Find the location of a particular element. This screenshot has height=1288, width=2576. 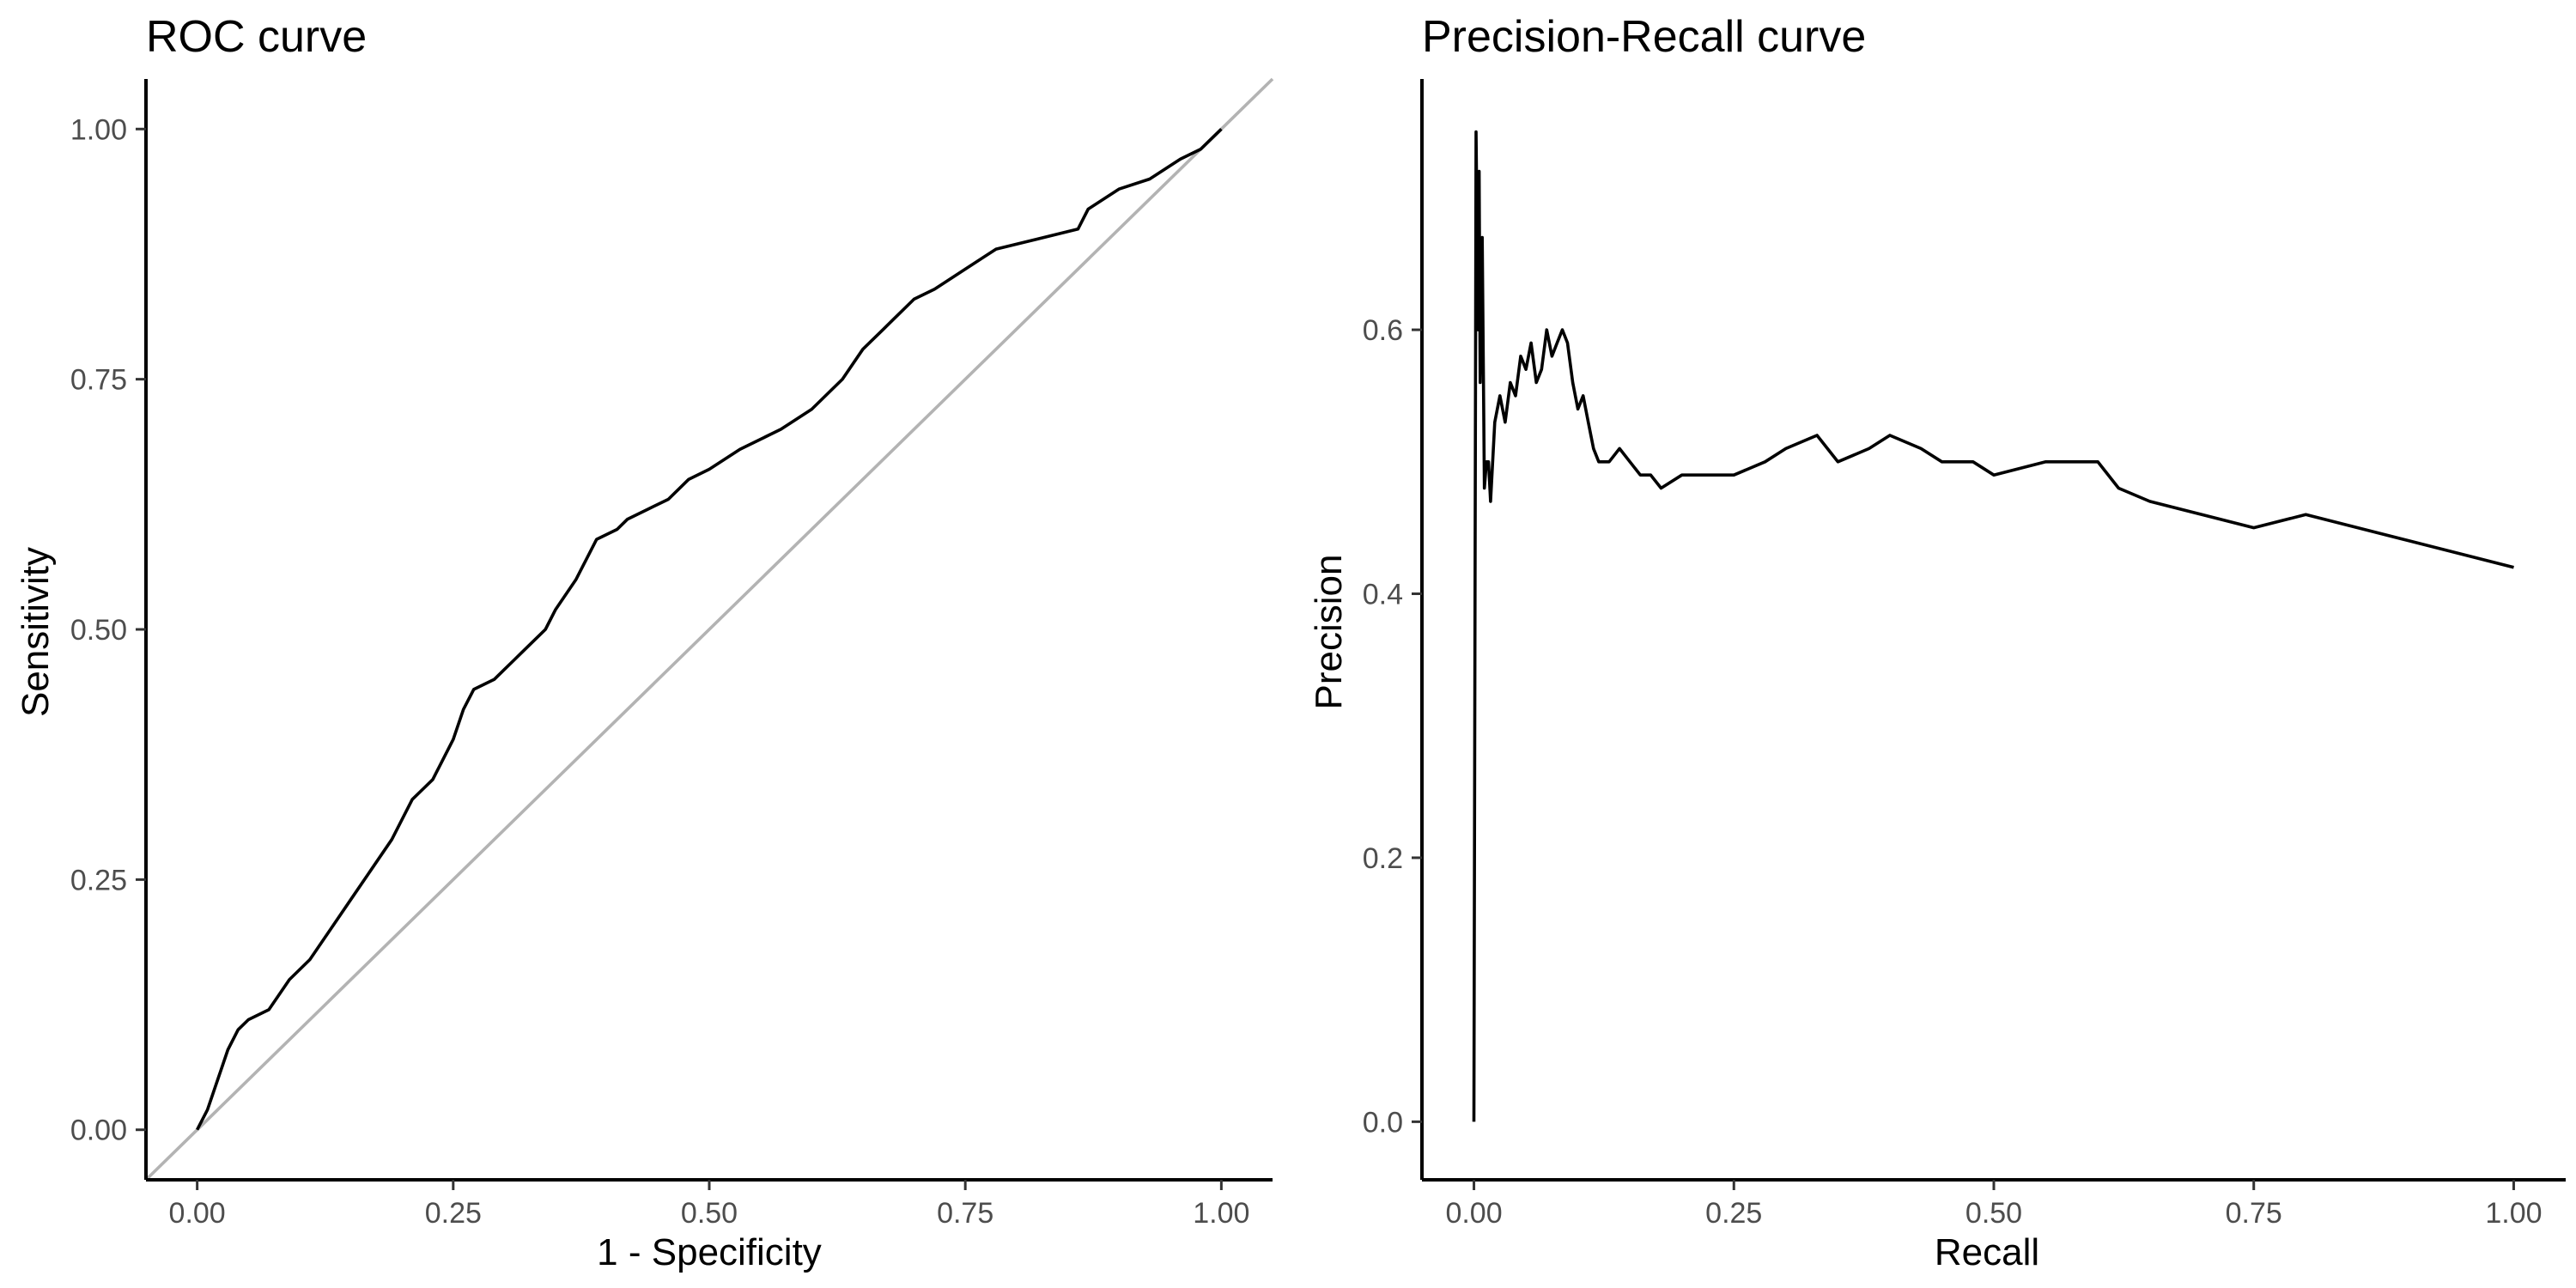

roc-y-tick-label: 1.00 is located at coordinates (98, 129).